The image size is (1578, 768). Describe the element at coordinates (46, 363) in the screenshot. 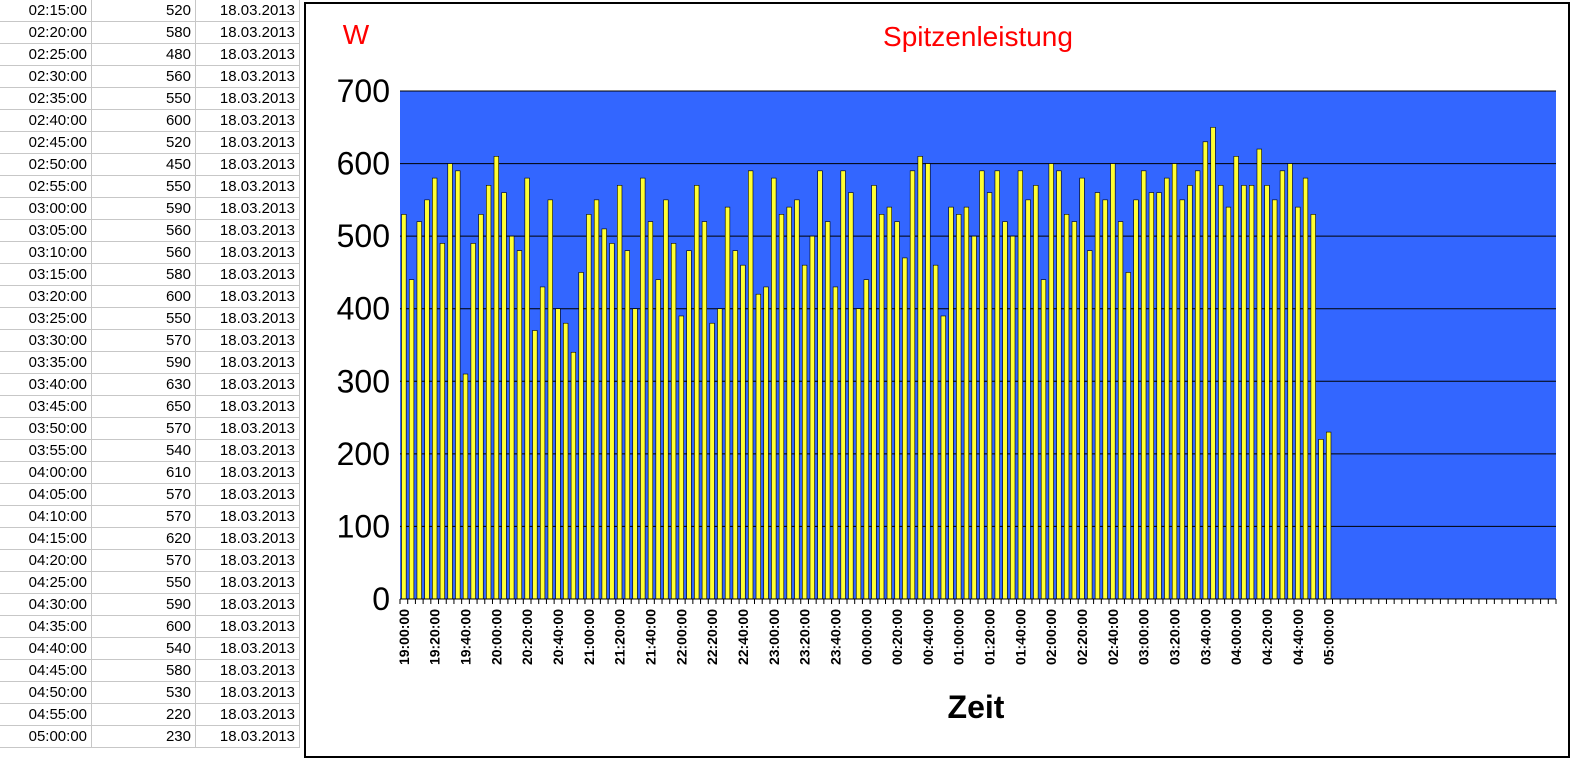

I see `time-cell: 03:35:00` at that location.